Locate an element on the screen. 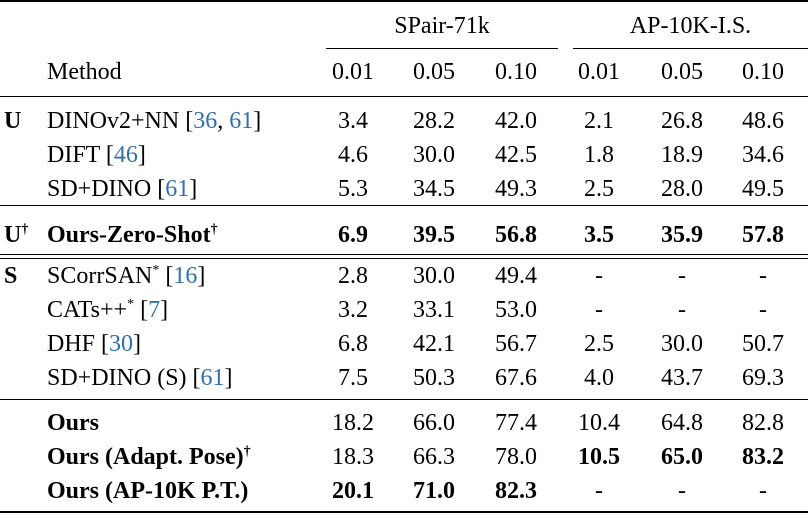 The width and height of the screenshot is (808, 517). table-cell: 49.4 is located at coordinates (516, 276).